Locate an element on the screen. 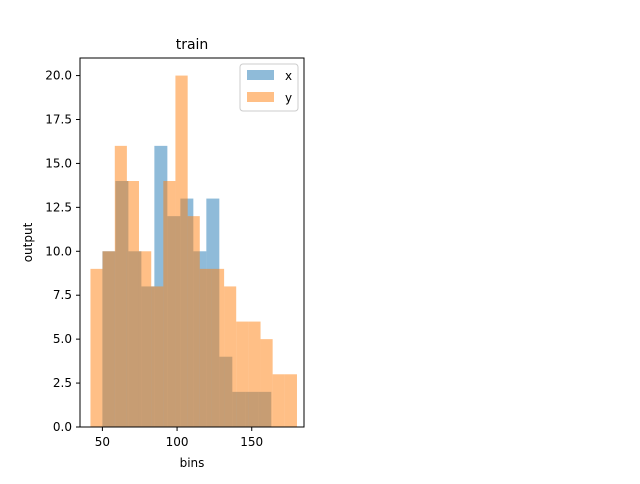  x-tick-label: 150 is located at coordinates (251, 442).